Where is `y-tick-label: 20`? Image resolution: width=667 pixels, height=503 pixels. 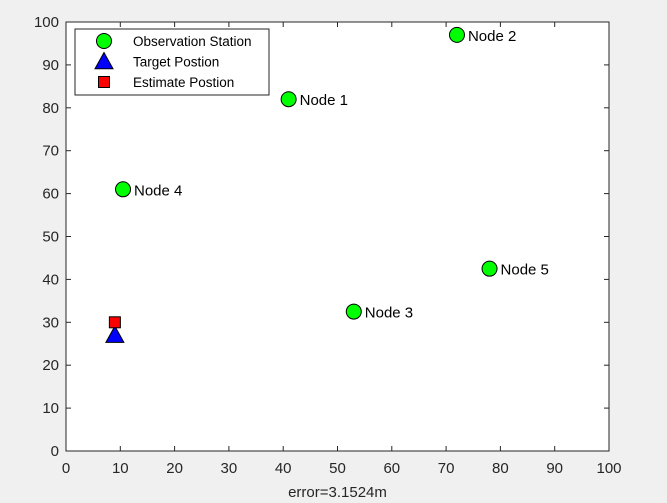 y-tick-label: 20 is located at coordinates (50, 365).